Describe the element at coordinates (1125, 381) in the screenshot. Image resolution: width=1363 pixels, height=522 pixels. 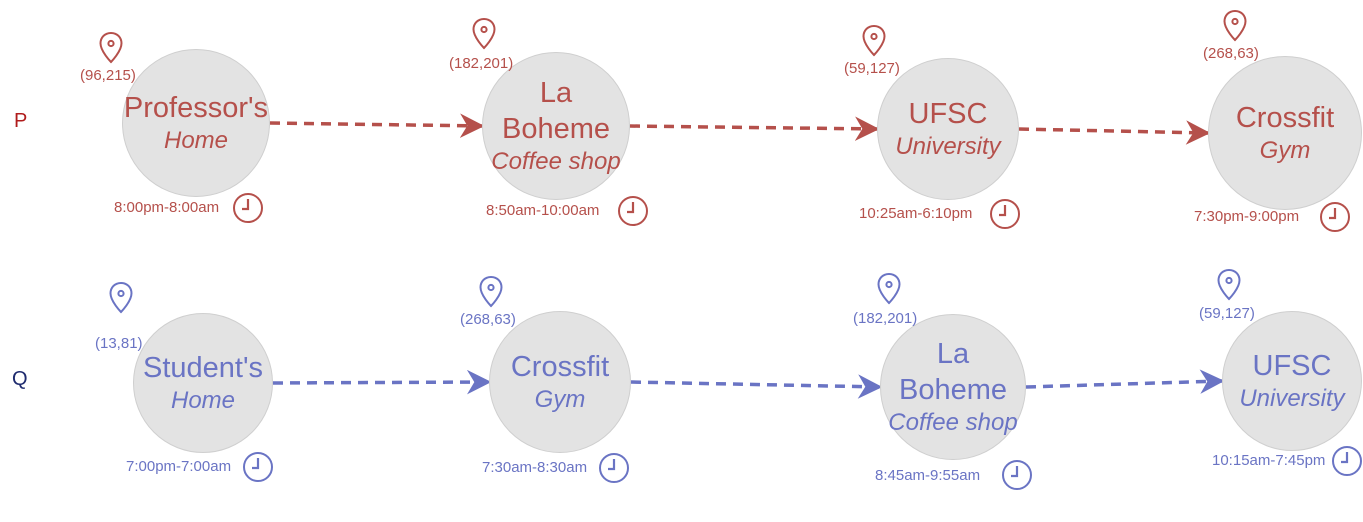
I see `row-q-stop-3-to-next-arrow` at that location.